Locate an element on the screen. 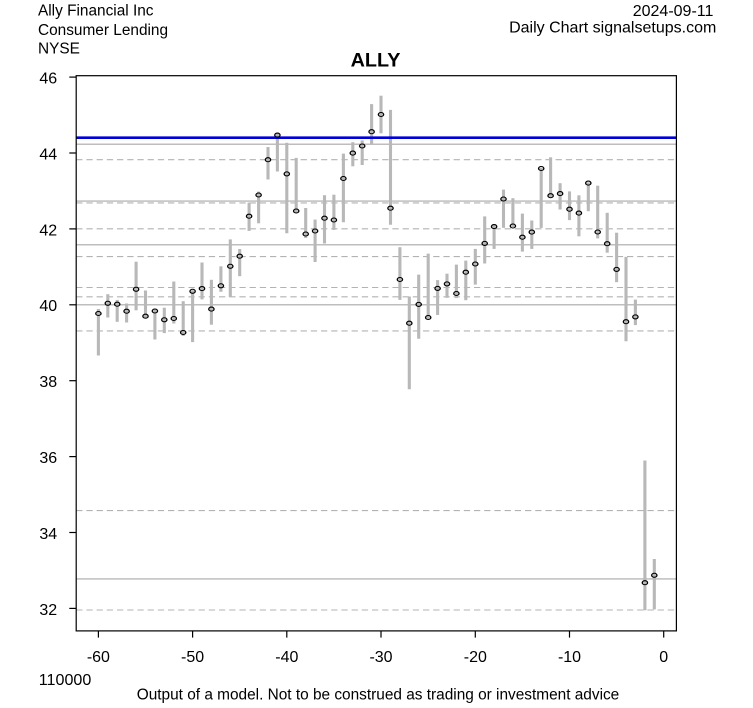 The image size is (753, 708). svg-text: 36 is located at coordinates (48, 458).